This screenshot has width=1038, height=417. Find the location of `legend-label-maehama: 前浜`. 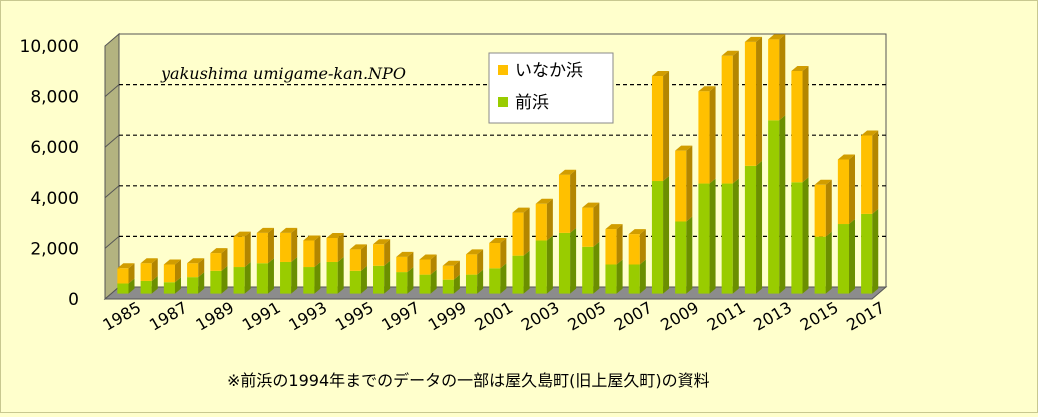

legend-label-maehama: 前浜 is located at coordinates (532, 103).